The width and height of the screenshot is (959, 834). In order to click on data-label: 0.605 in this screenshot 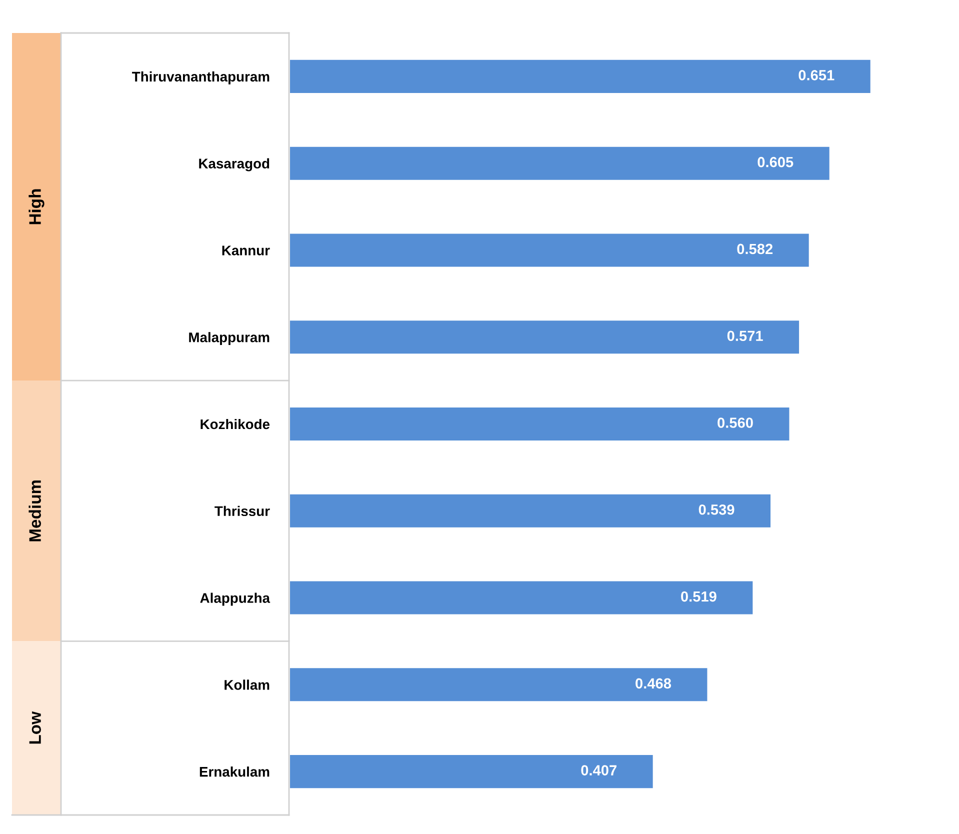, I will do `click(776, 162)`.